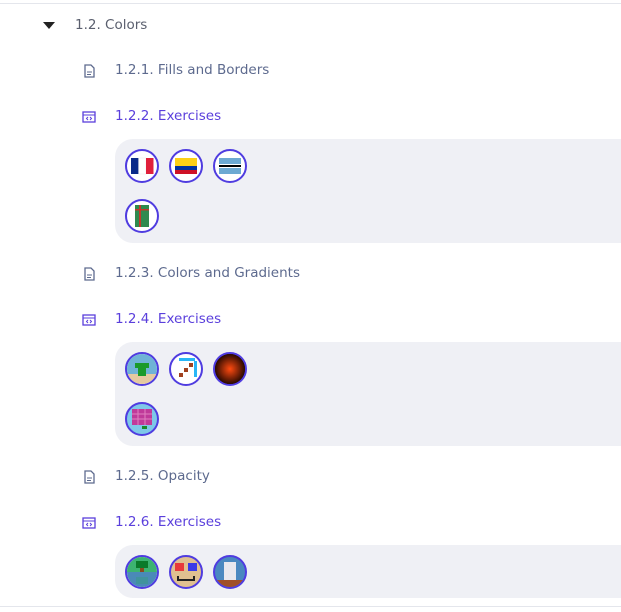 The image size is (621, 612). Describe the element at coordinates (168, 522) in the screenshot. I see `exercises-link-1-2-6: 1.2.6. Exercises` at that location.